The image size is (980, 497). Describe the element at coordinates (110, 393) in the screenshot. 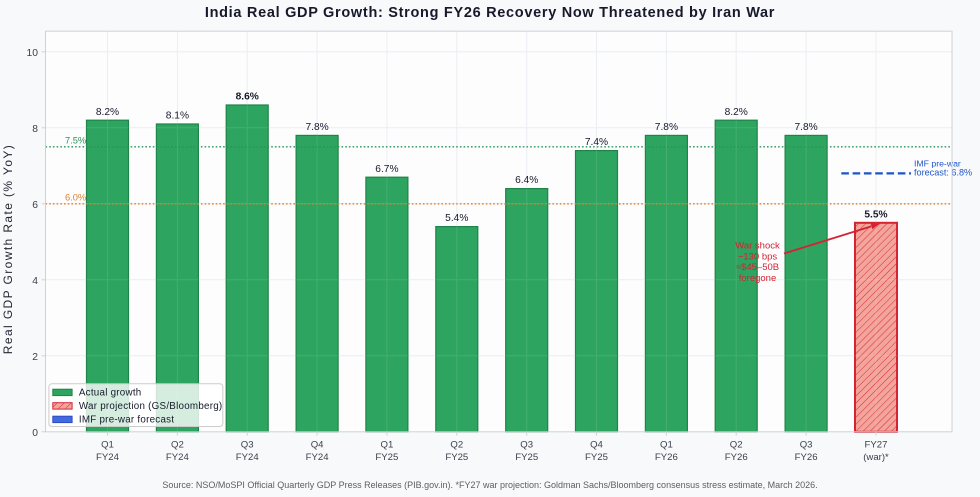

I see `svg-text: Actual growth` at that location.